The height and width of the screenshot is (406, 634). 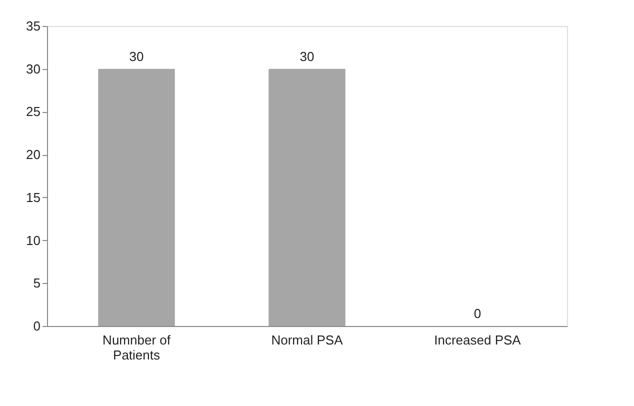 I want to click on y-tick-label: 35, so click(x=33, y=26).